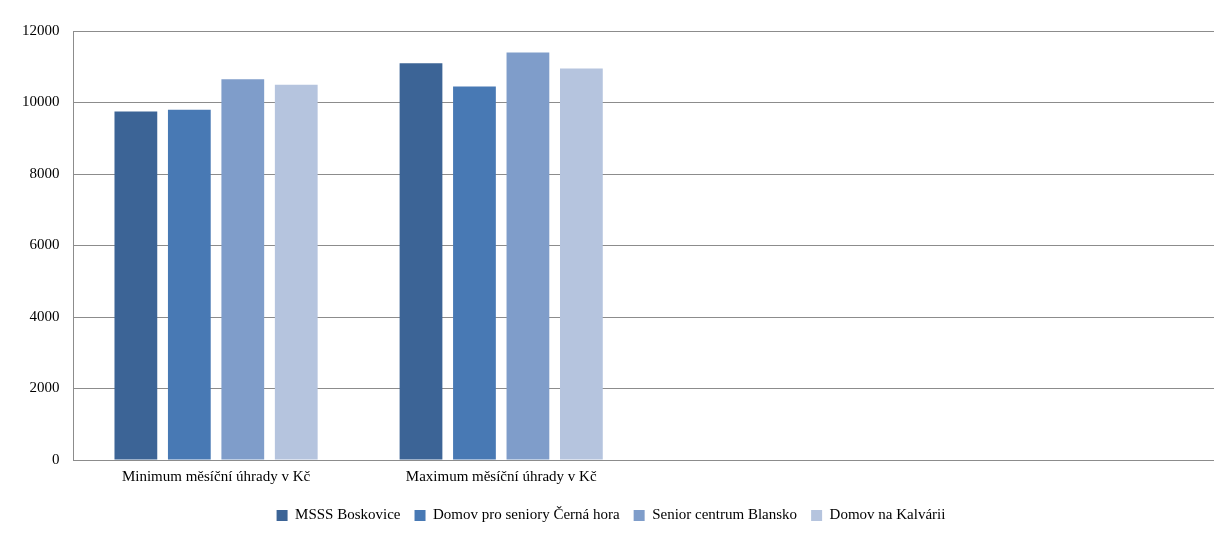  Describe the element at coordinates (526, 514) in the screenshot. I see `legend-label: Domov pro seniory Černá hora` at that location.